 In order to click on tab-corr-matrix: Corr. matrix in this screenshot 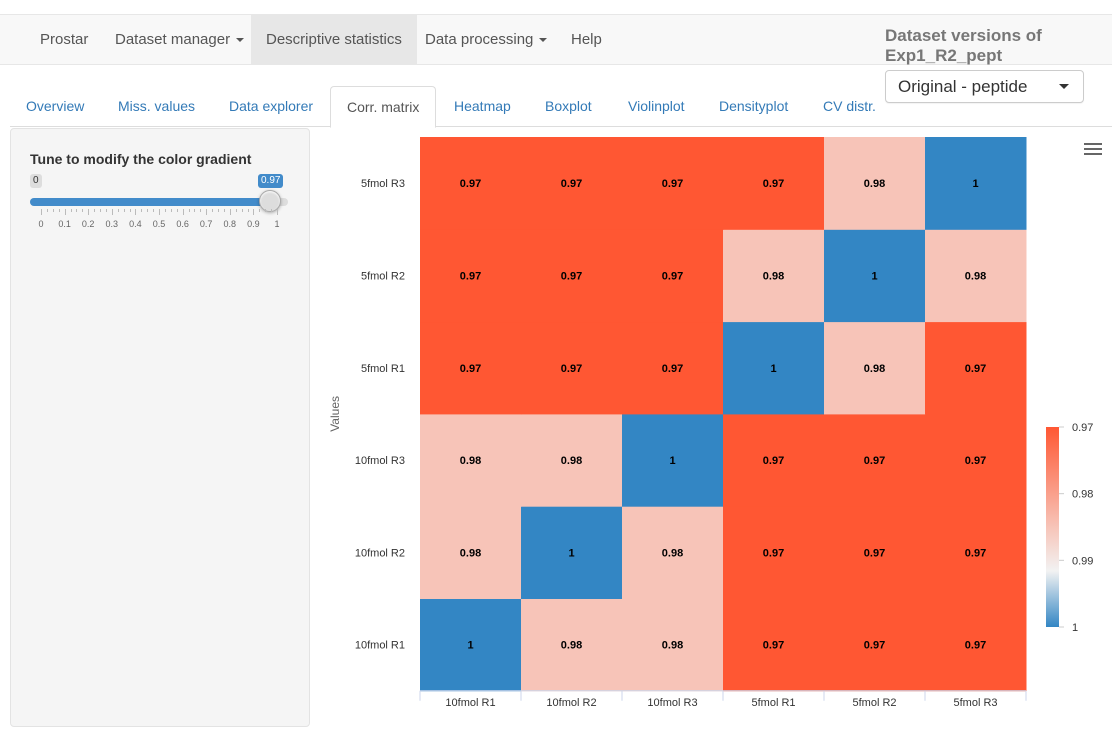, I will do `click(383, 107)`.